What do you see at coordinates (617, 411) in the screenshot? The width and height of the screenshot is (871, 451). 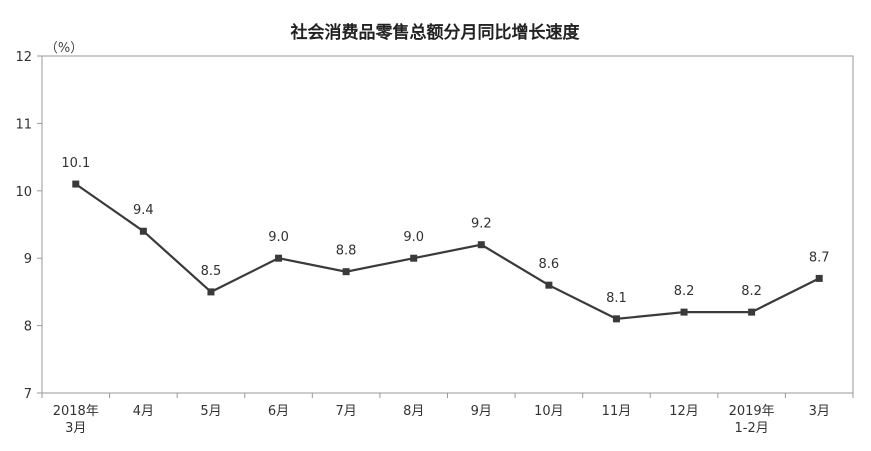 I see `x-tick-label: 11月` at bounding box center [617, 411].